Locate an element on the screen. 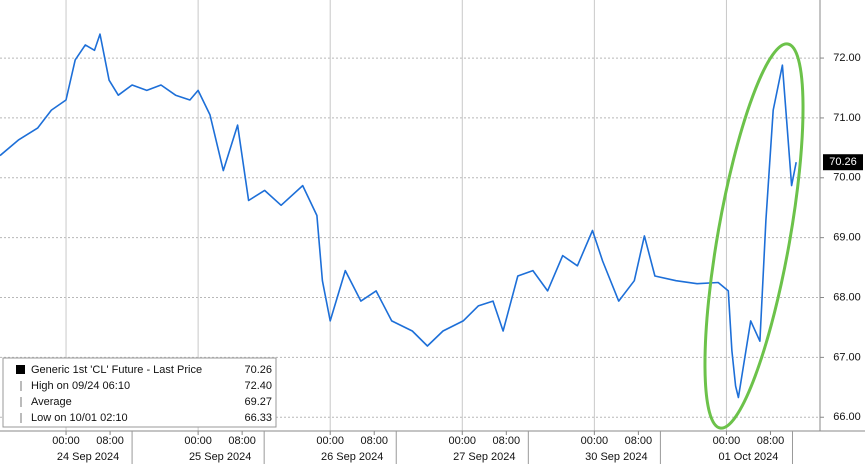 Image resolution: width=865 pixels, height=464 pixels. legend-label: Generic 1st 'CL' Future - Last Price is located at coordinates (116, 370).